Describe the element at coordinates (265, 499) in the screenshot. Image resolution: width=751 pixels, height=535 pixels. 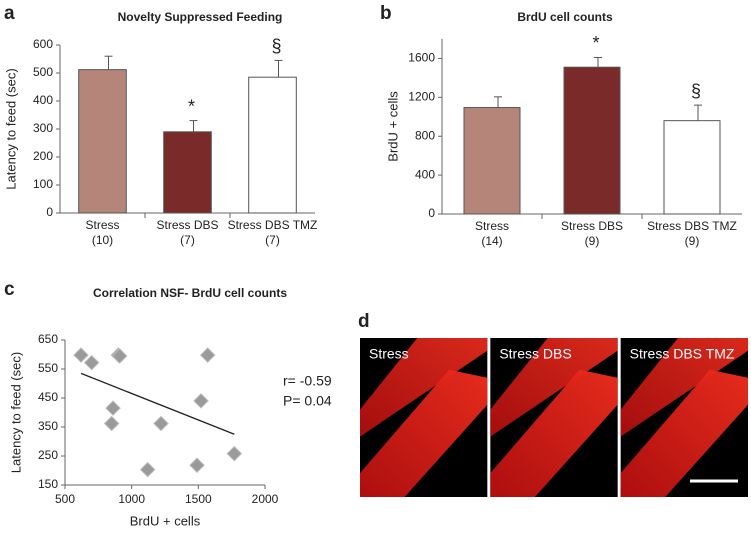
I see `x-tick-label: 2000` at that location.